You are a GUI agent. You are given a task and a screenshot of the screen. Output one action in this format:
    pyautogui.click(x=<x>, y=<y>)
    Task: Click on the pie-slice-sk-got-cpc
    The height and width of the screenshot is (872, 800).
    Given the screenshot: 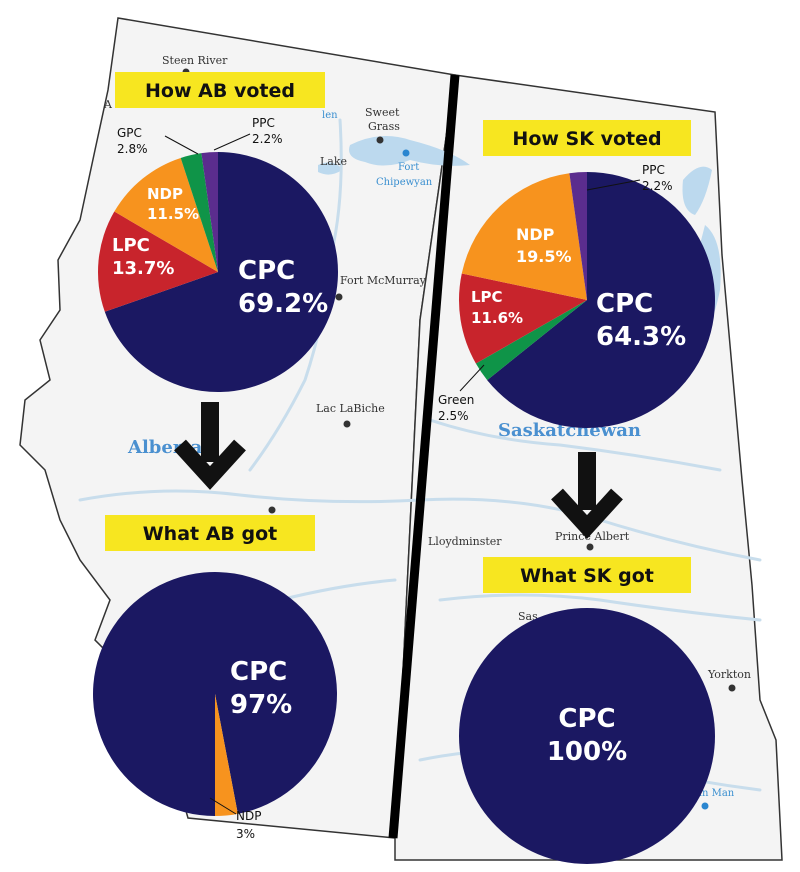 What is the action you would take?
    pyautogui.click(x=587, y=736)
    